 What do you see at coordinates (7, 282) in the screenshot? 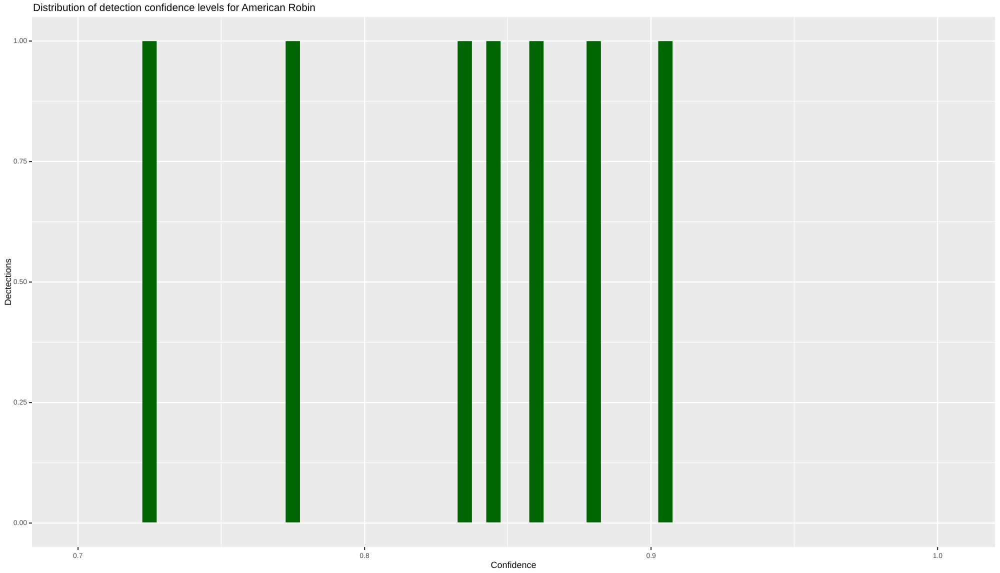
I see `y-axis-title: Dectections` at bounding box center [7, 282].